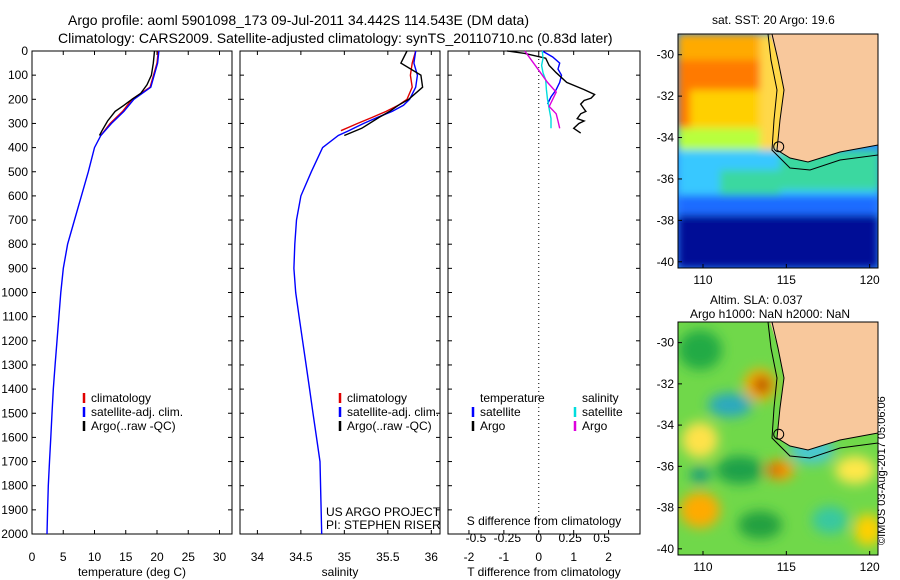 The image size is (900, 580). What do you see at coordinates (573, 557) in the screenshot?
I see `difference-xtick-label: 1` at bounding box center [573, 557].